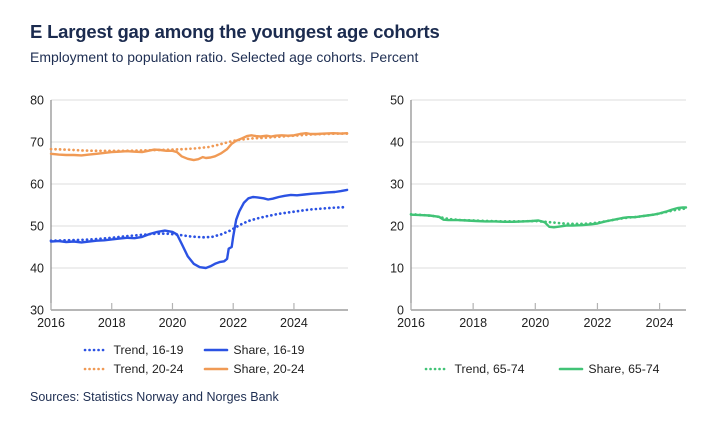 This screenshot has width=722, height=423. I want to click on legend-row: Trend, 16-19 Share, 16-19, so click(194, 349).